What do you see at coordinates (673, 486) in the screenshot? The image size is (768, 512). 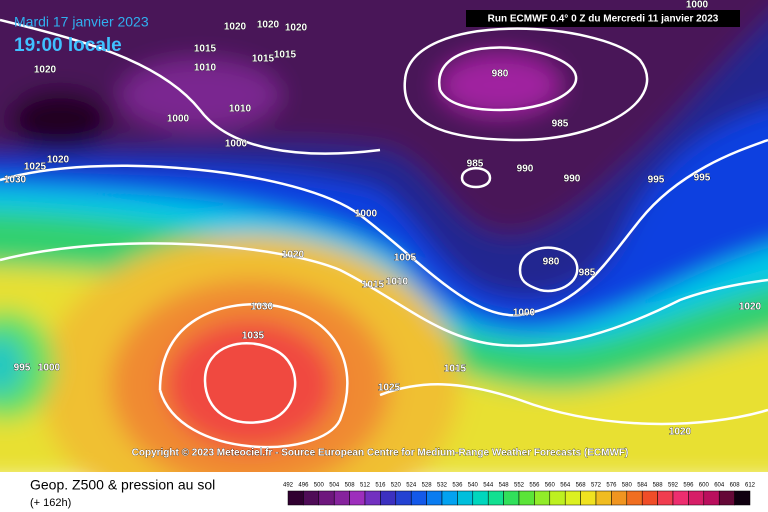 I see `colorbar-label: 592` at bounding box center [673, 486].